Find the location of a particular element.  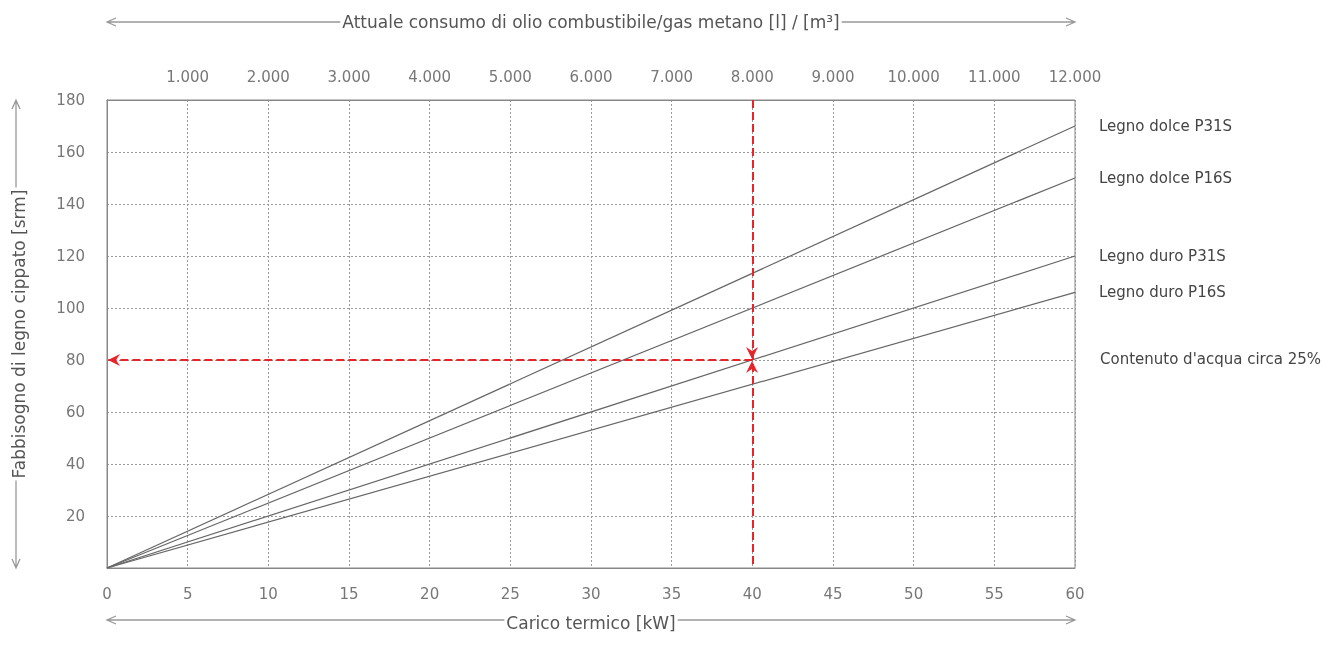

x2-tick-label: 6.000 is located at coordinates (591, 76).